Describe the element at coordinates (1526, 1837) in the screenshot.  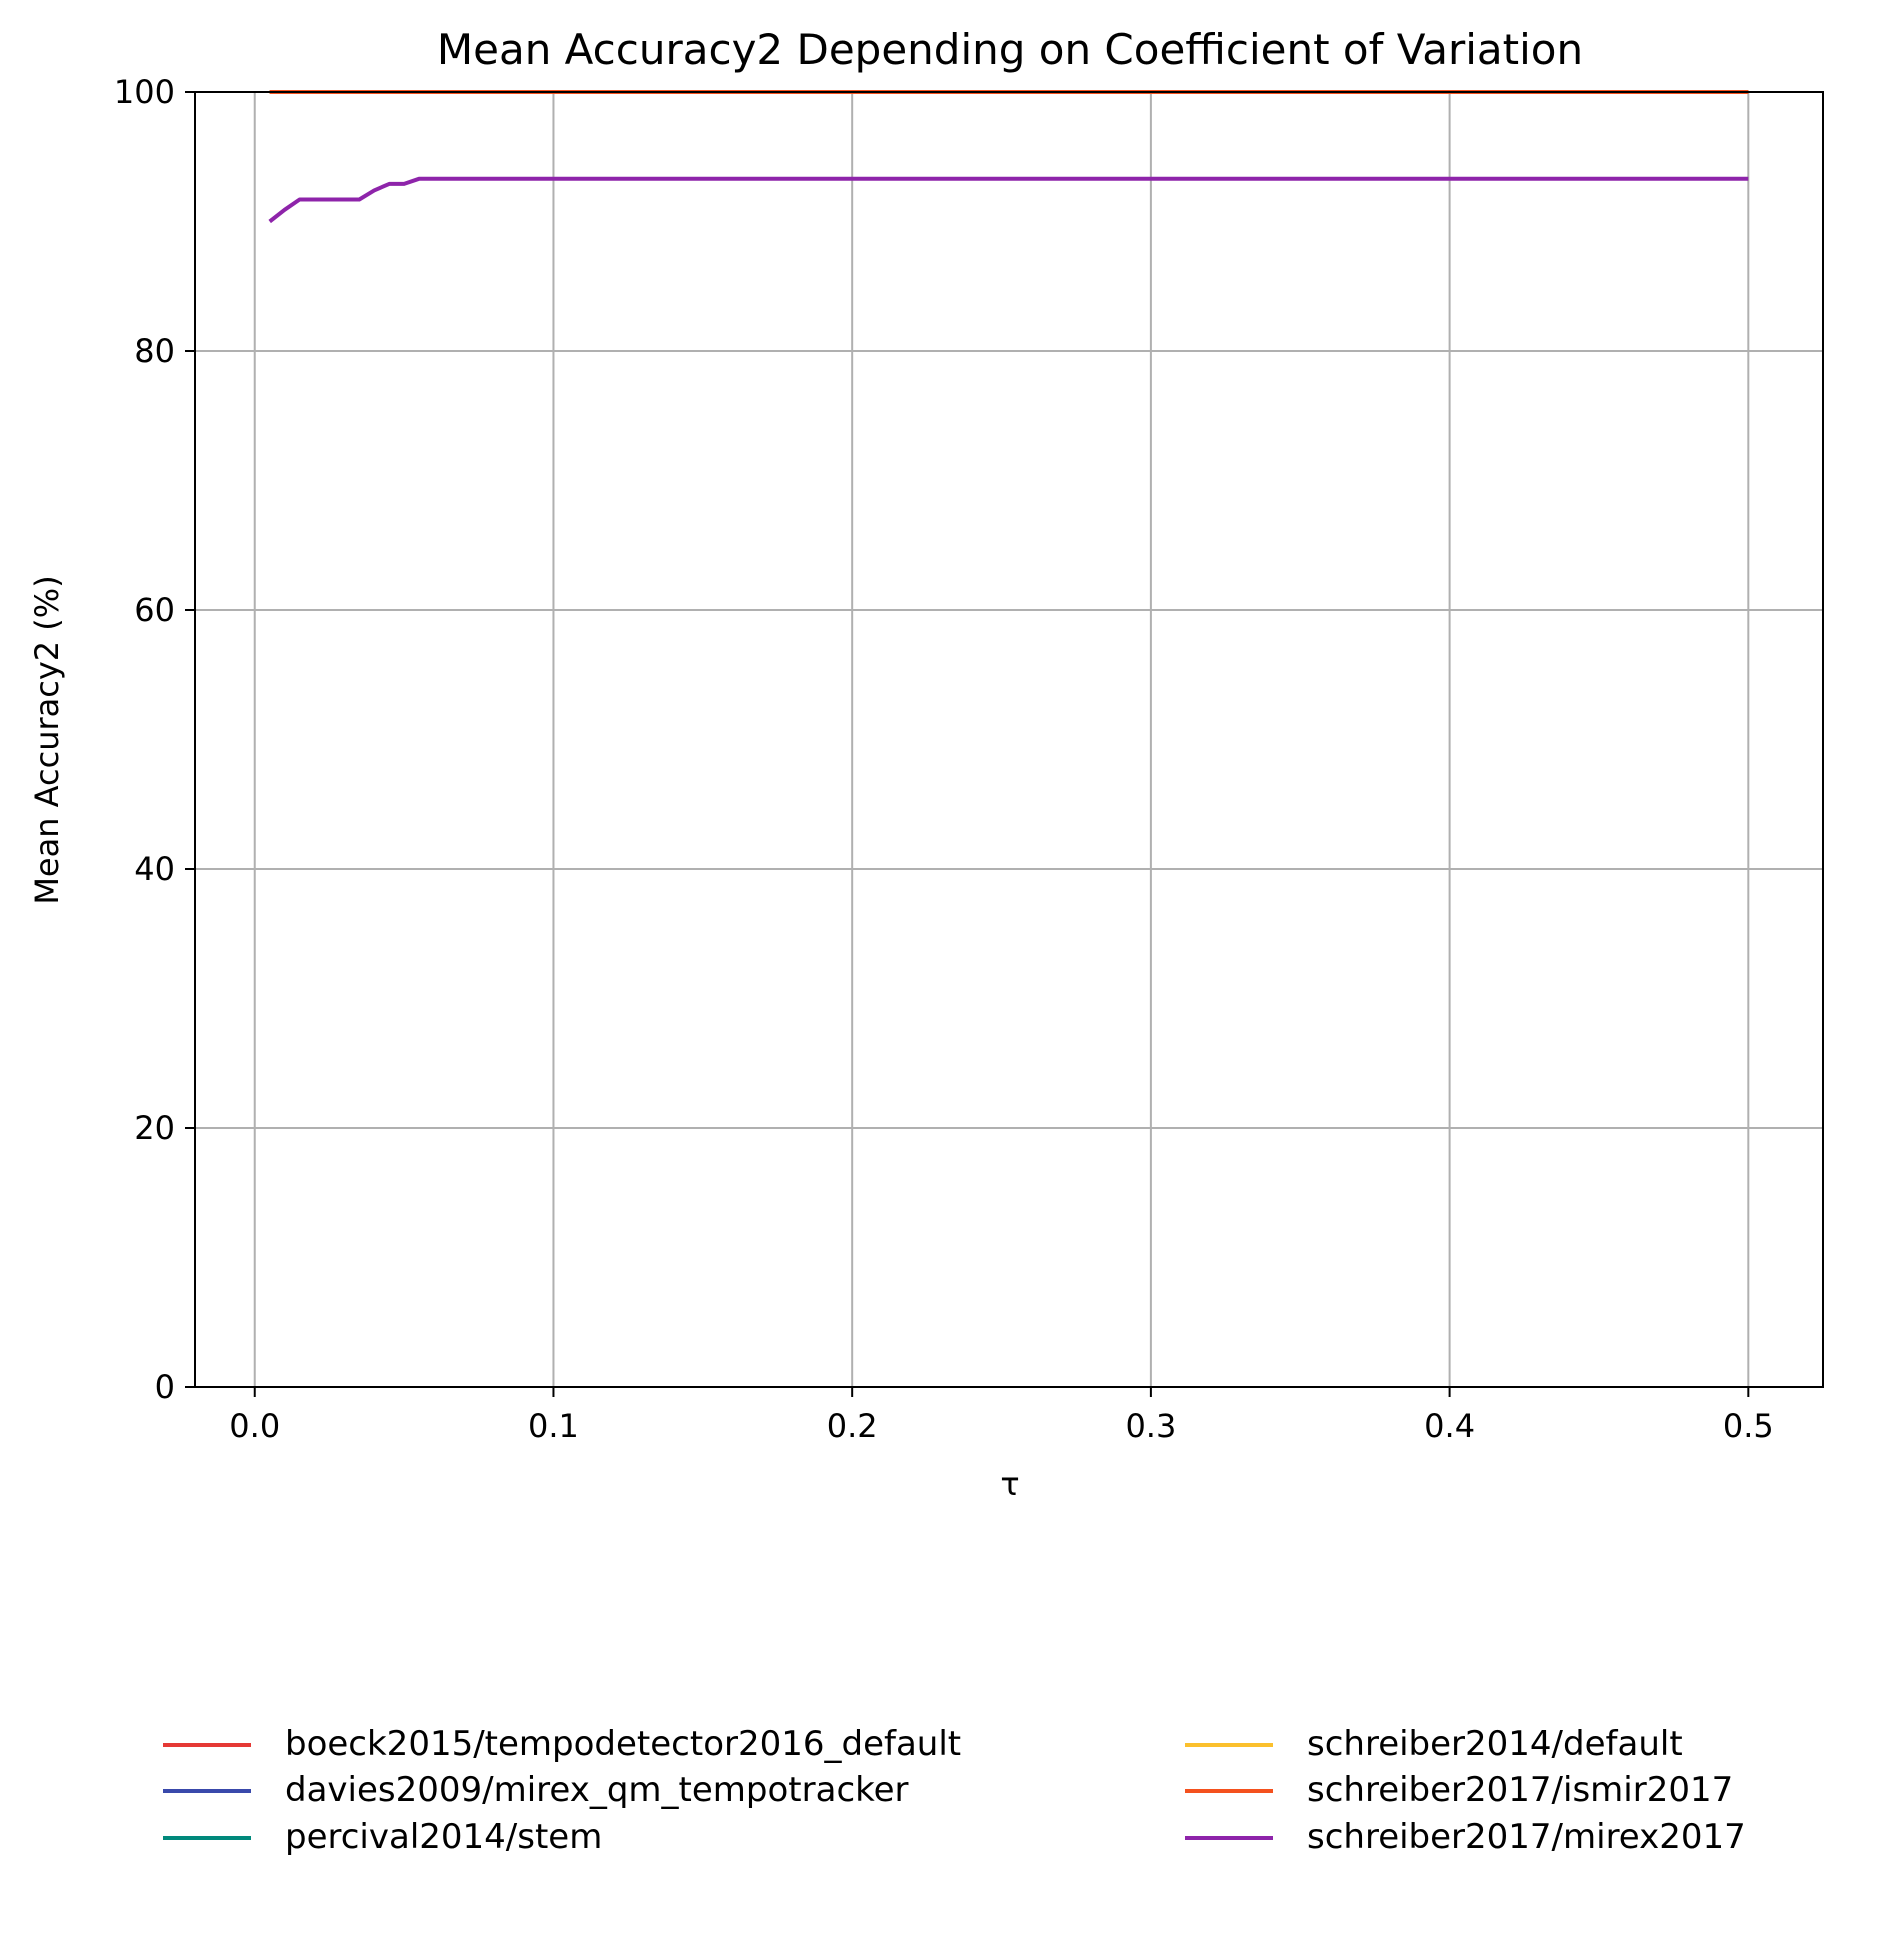
I see `legend-label: schreiber2017/mirex2017` at that location.